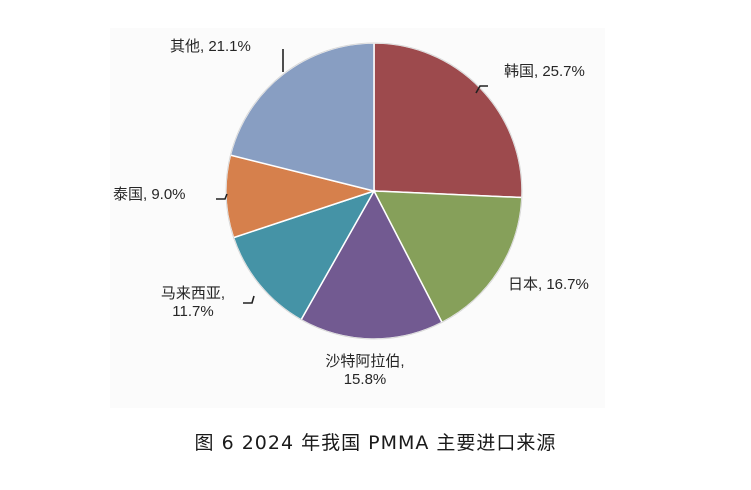  What do you see at coordinates (210, 46) in the screenshot?
I see `label-other: 其他, 21.1%` at bounding box center [210, 46].